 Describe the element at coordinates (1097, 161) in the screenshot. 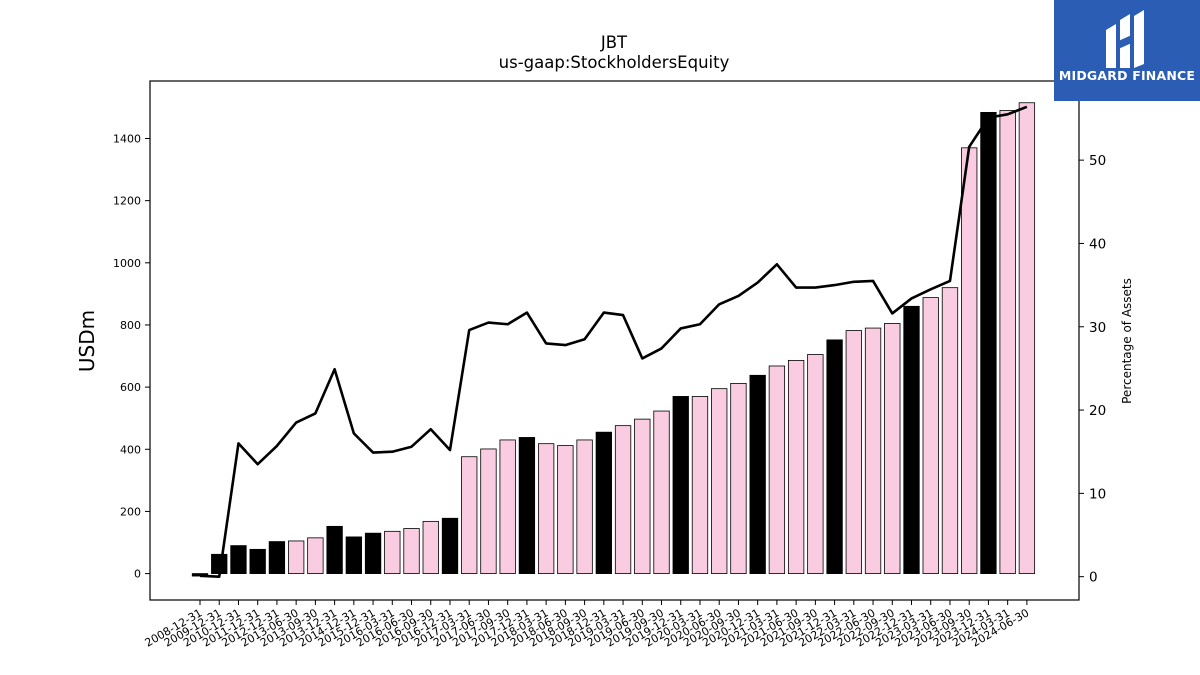

I see `y2-tick-label: 50` at that location.